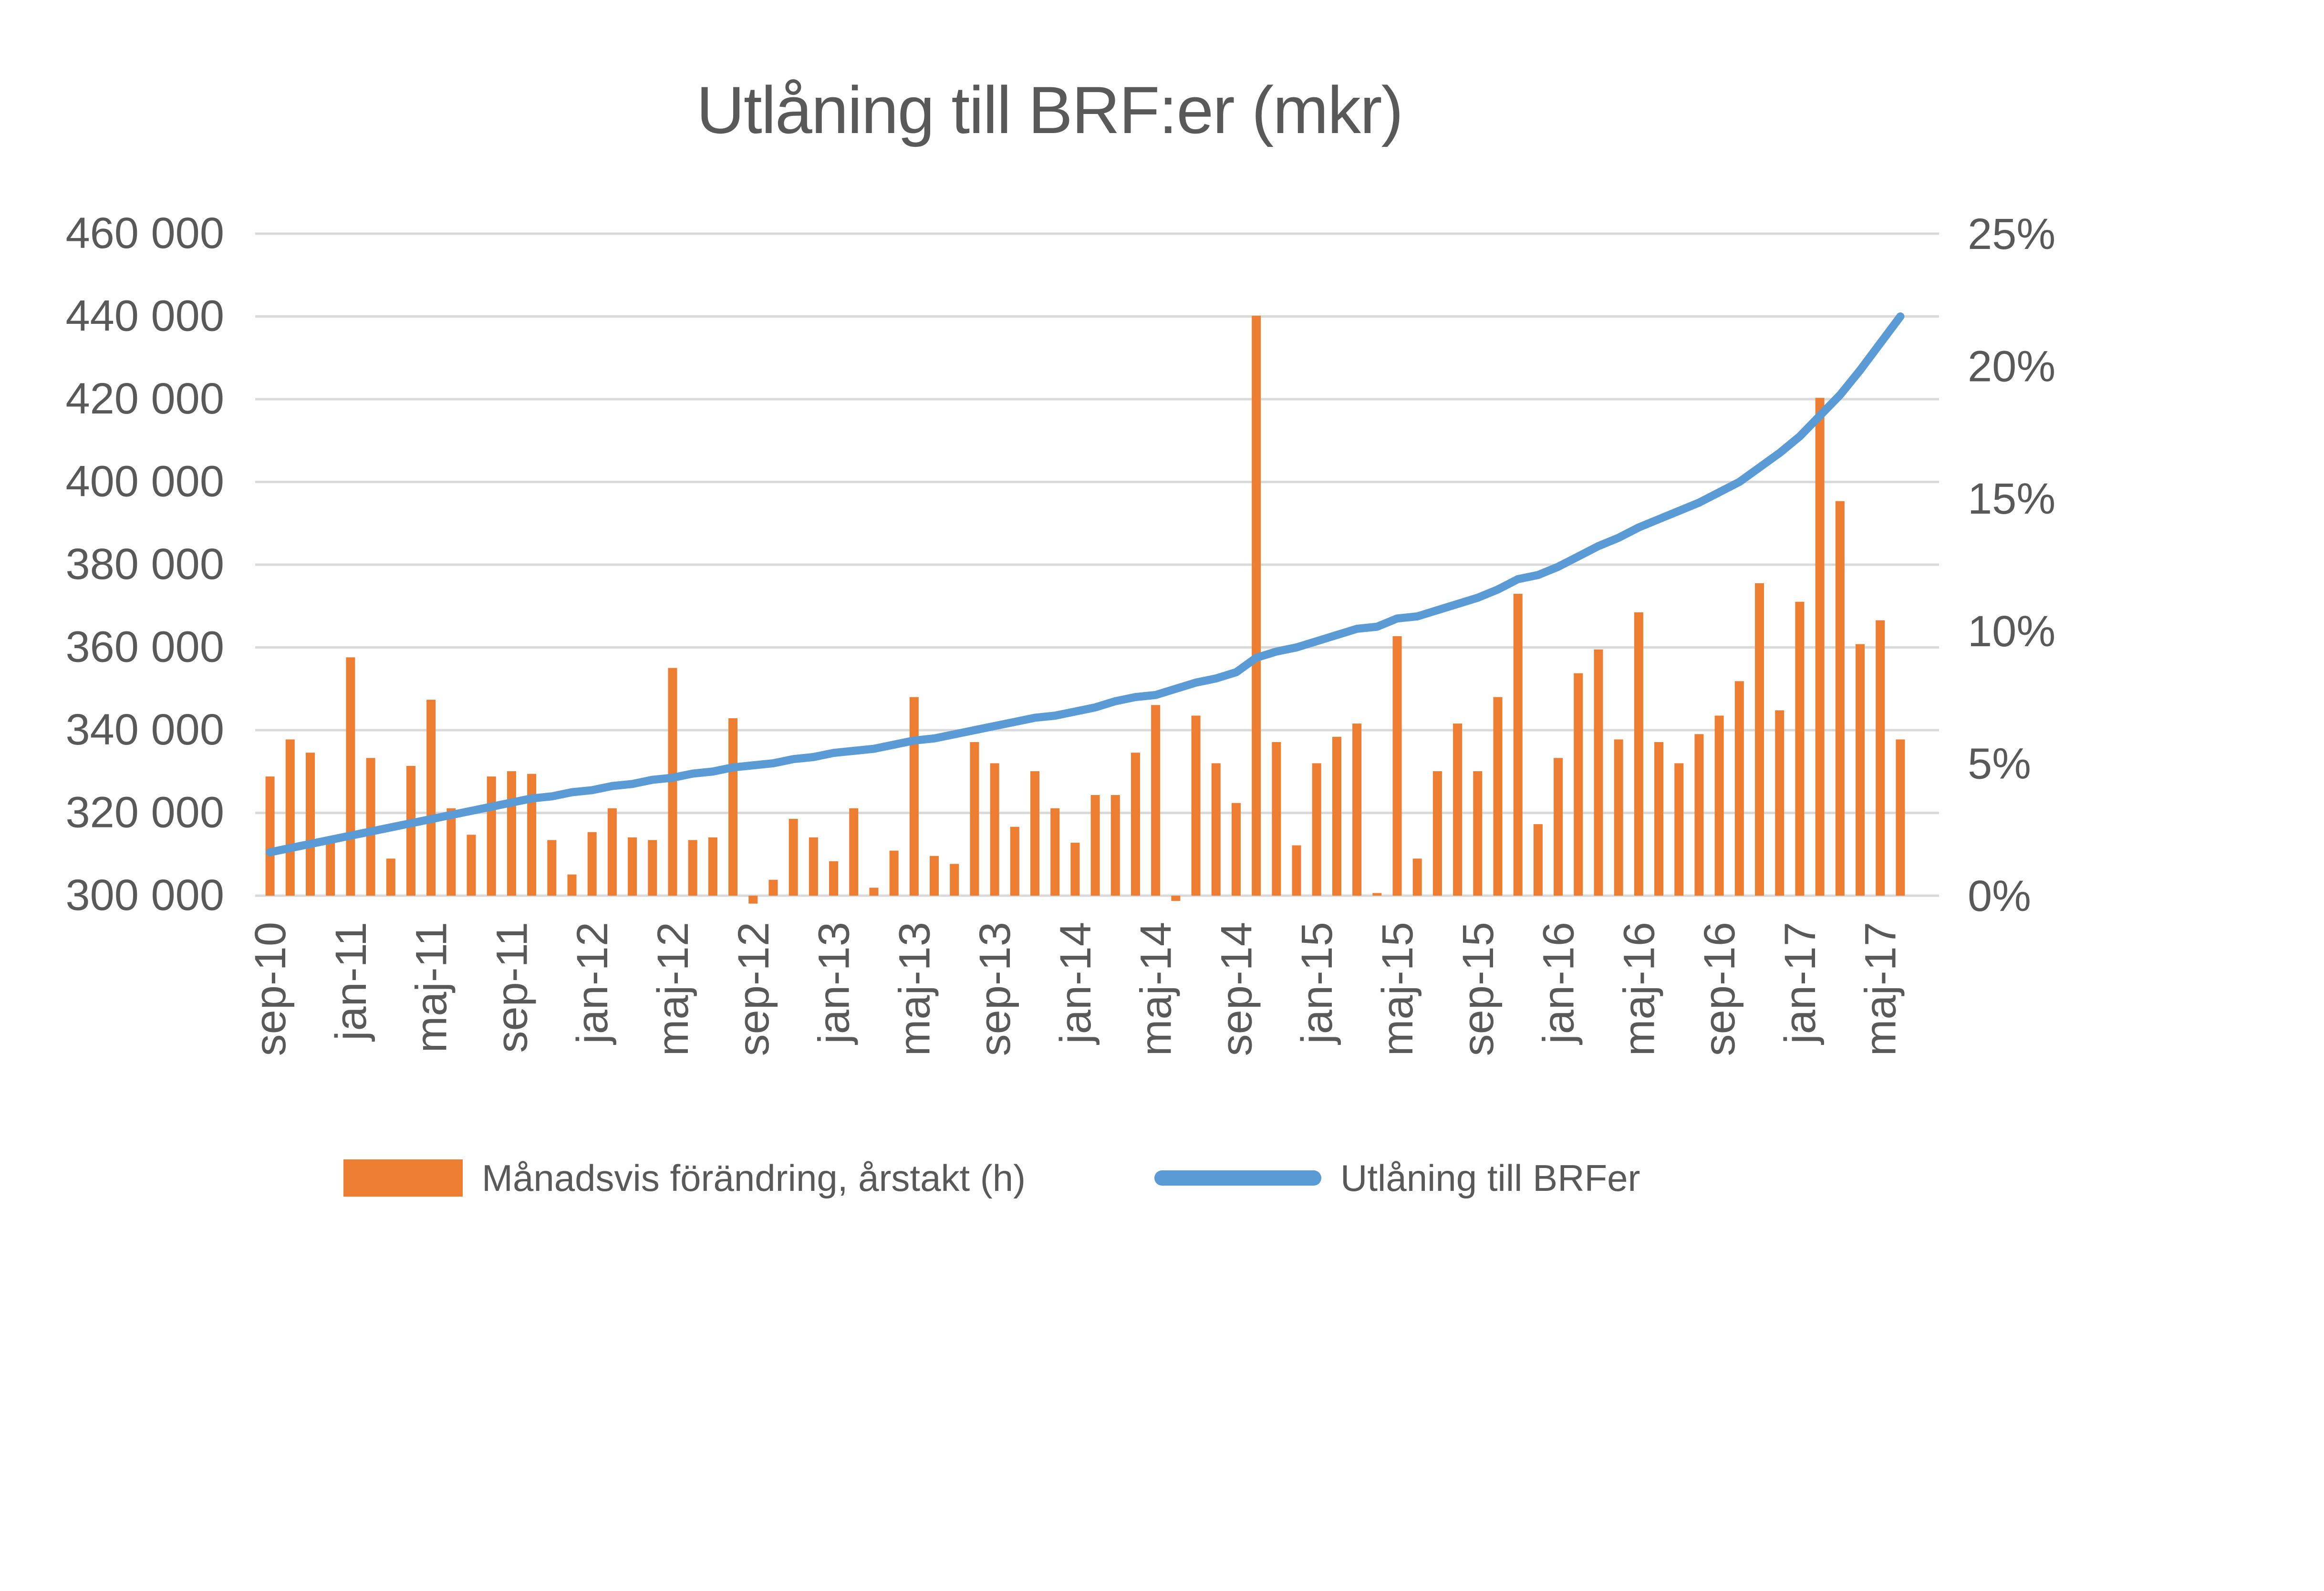  What do you see at coordinates (1999, 763) in the screenshot?
I see `right-axis-tick-label: 5%` at bounding box center [1999, 763].